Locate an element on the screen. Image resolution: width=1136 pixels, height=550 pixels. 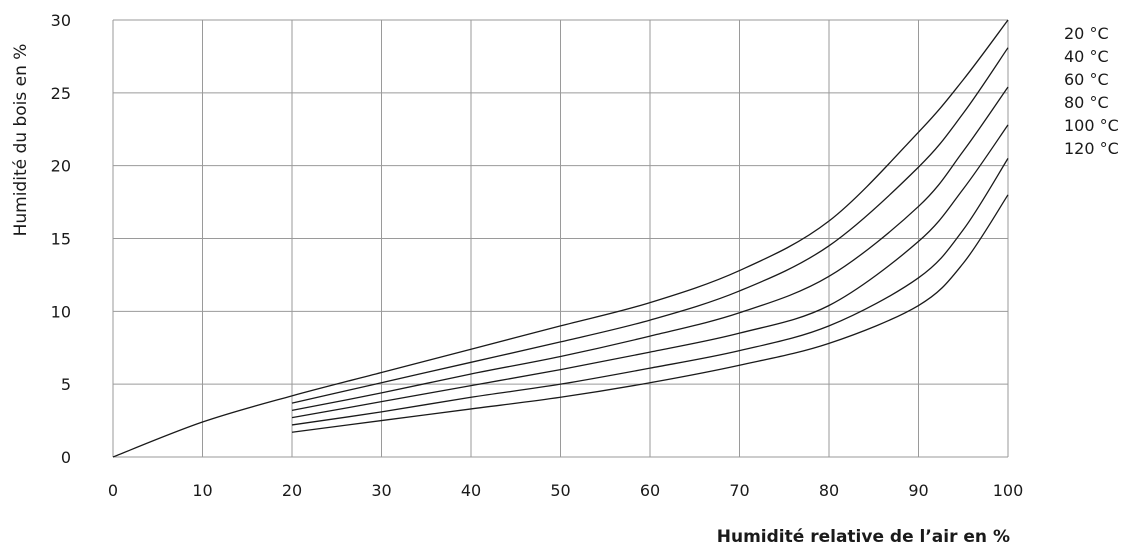
x-tick-label: 40 is located at coordinates (471, 490).